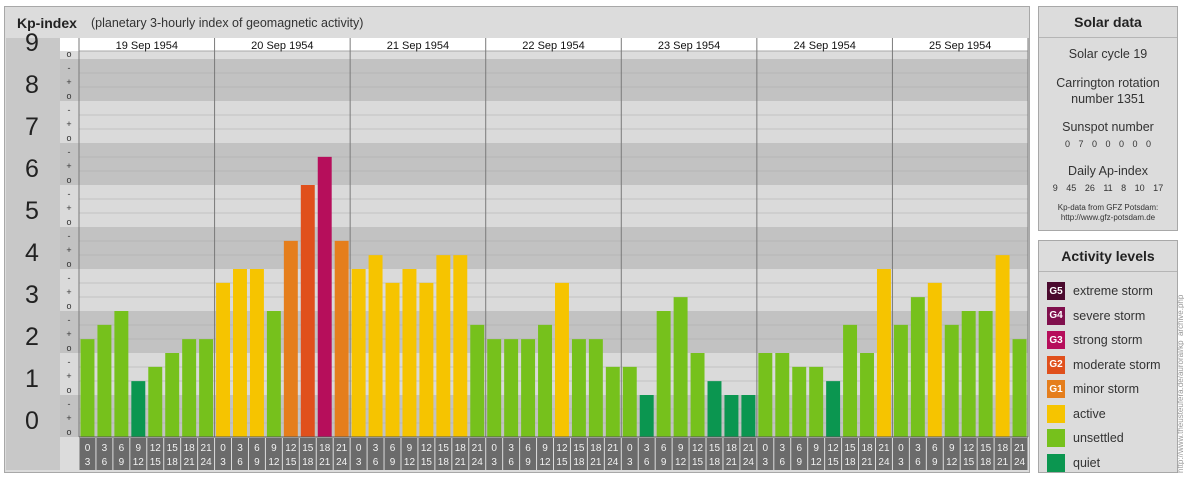  I want to click on sunspot-values: 0 7 0 0 0 0 0, so click(1108, 144).